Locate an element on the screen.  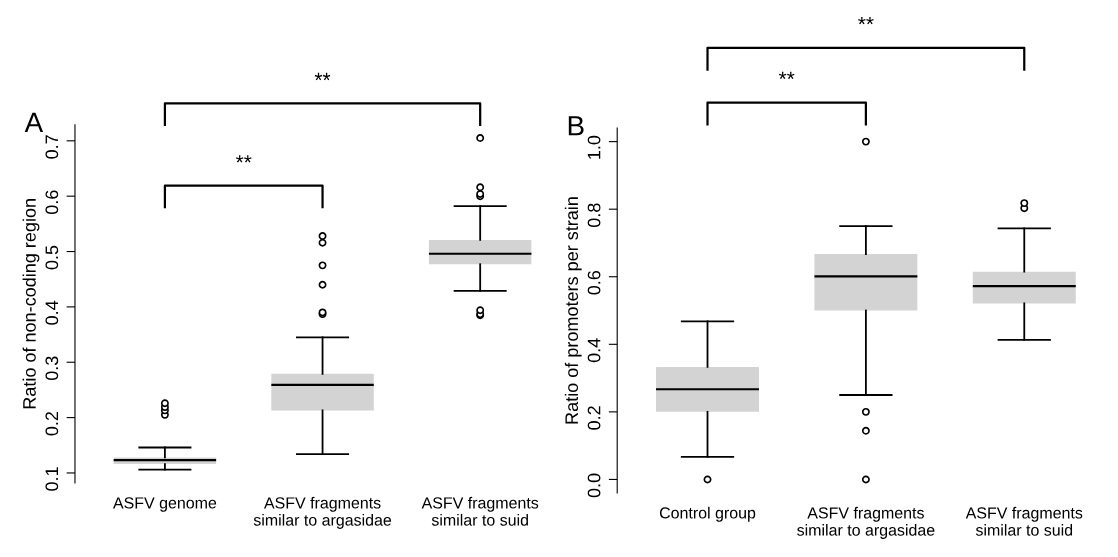
annotation: ** is located at coordinates (243, 159).